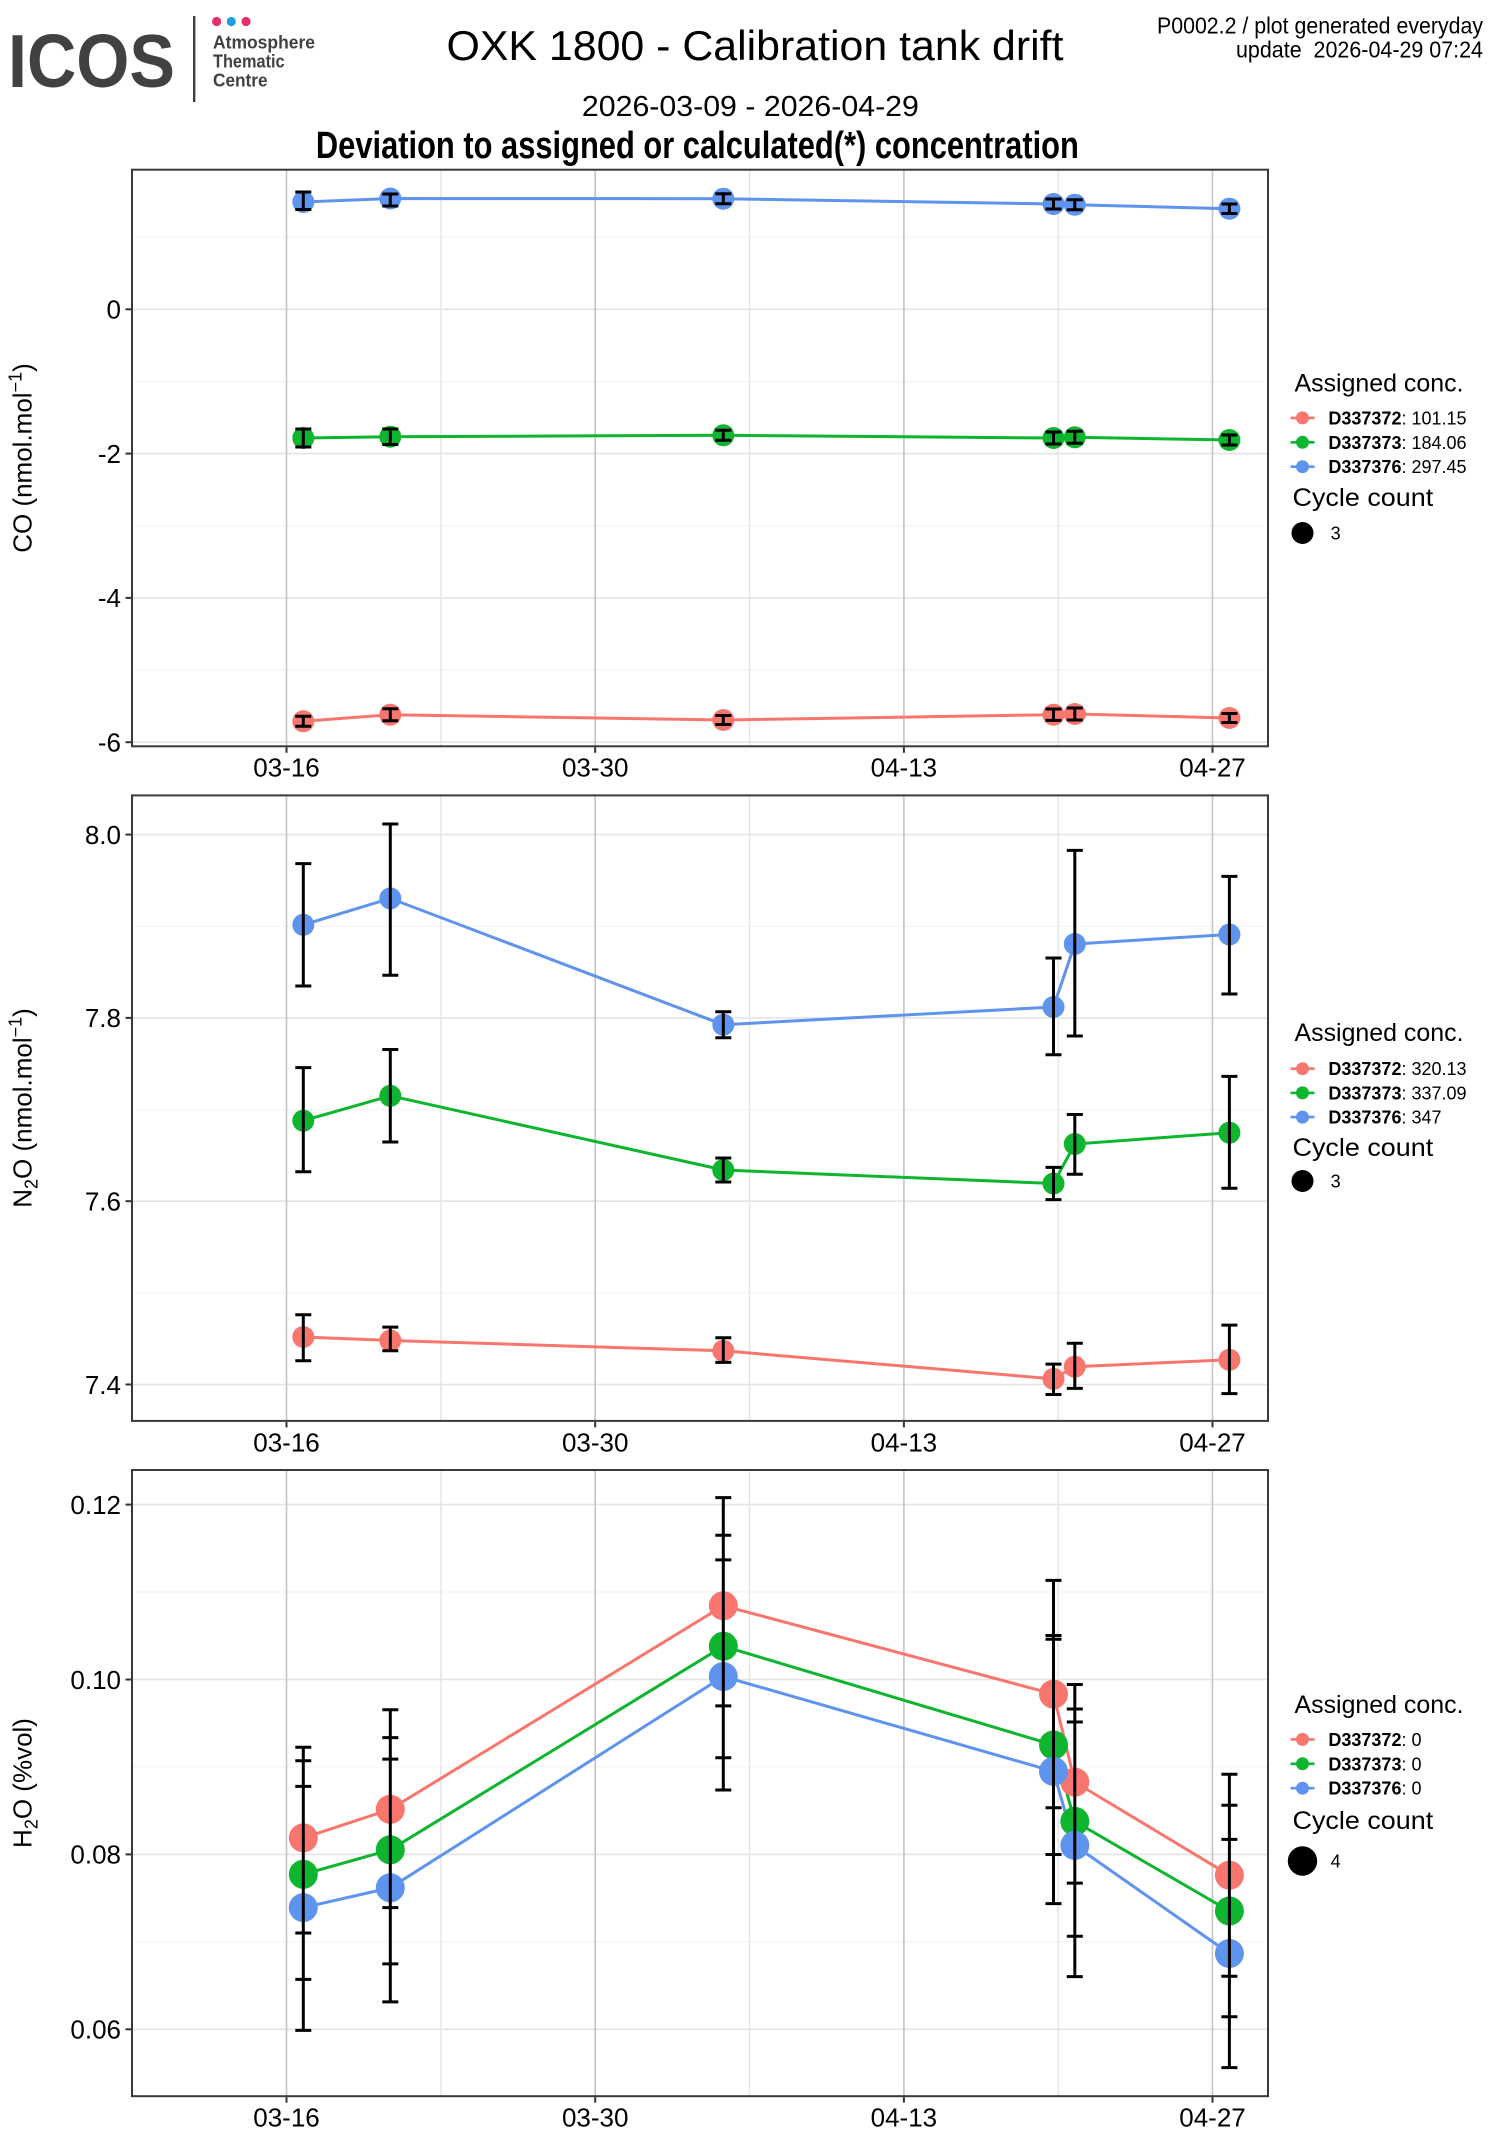 Image resolution: width=1500 pixels, height=2150 pixels. I want to click on svg-text: Atmosphere, so click(264, 42).